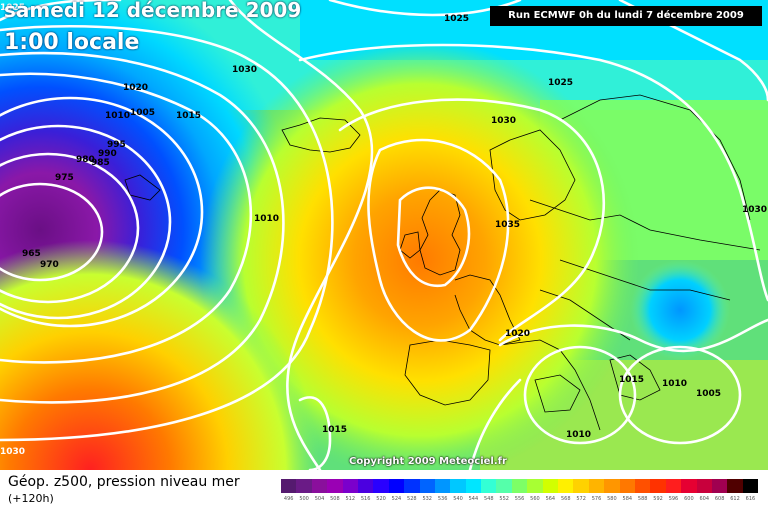 This screenshot has height=512, width=768. What do you see at coordinates (689, 499) in the screenshot?
I see `scale-tick-label: 600` at bounding box center [689, 499].